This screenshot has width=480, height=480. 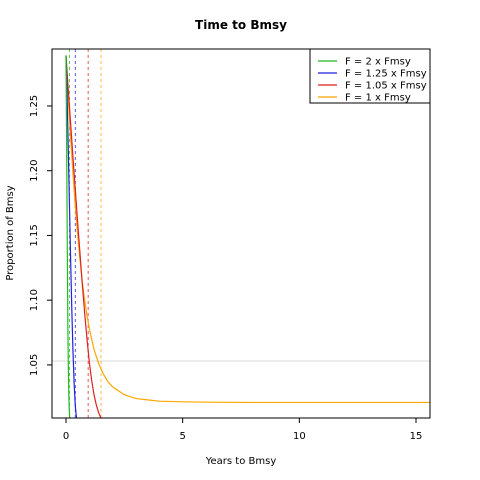 What do you see at coordinates (34, 365) in the screenshot?
I see `y-tick-label-0: 1.05` at bounding box center [34, 365].